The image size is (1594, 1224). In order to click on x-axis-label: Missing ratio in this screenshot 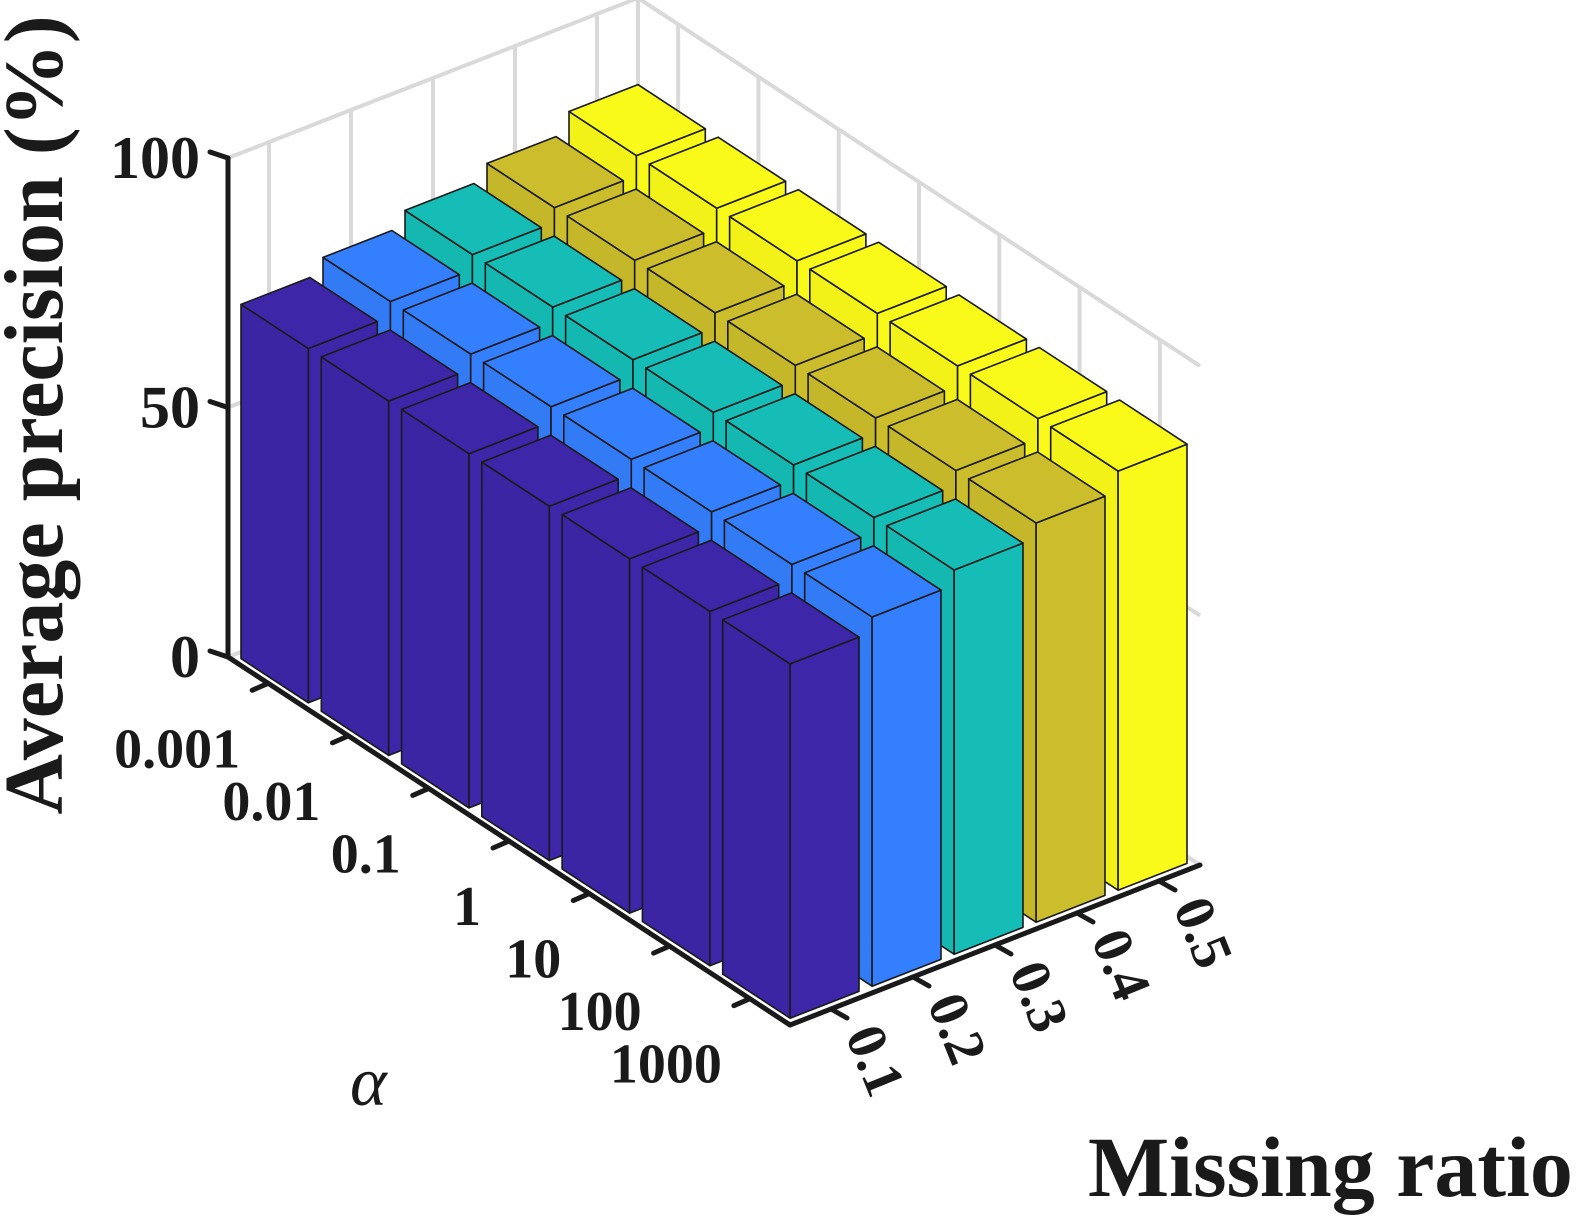, I will do `click(1330, 1167)`.